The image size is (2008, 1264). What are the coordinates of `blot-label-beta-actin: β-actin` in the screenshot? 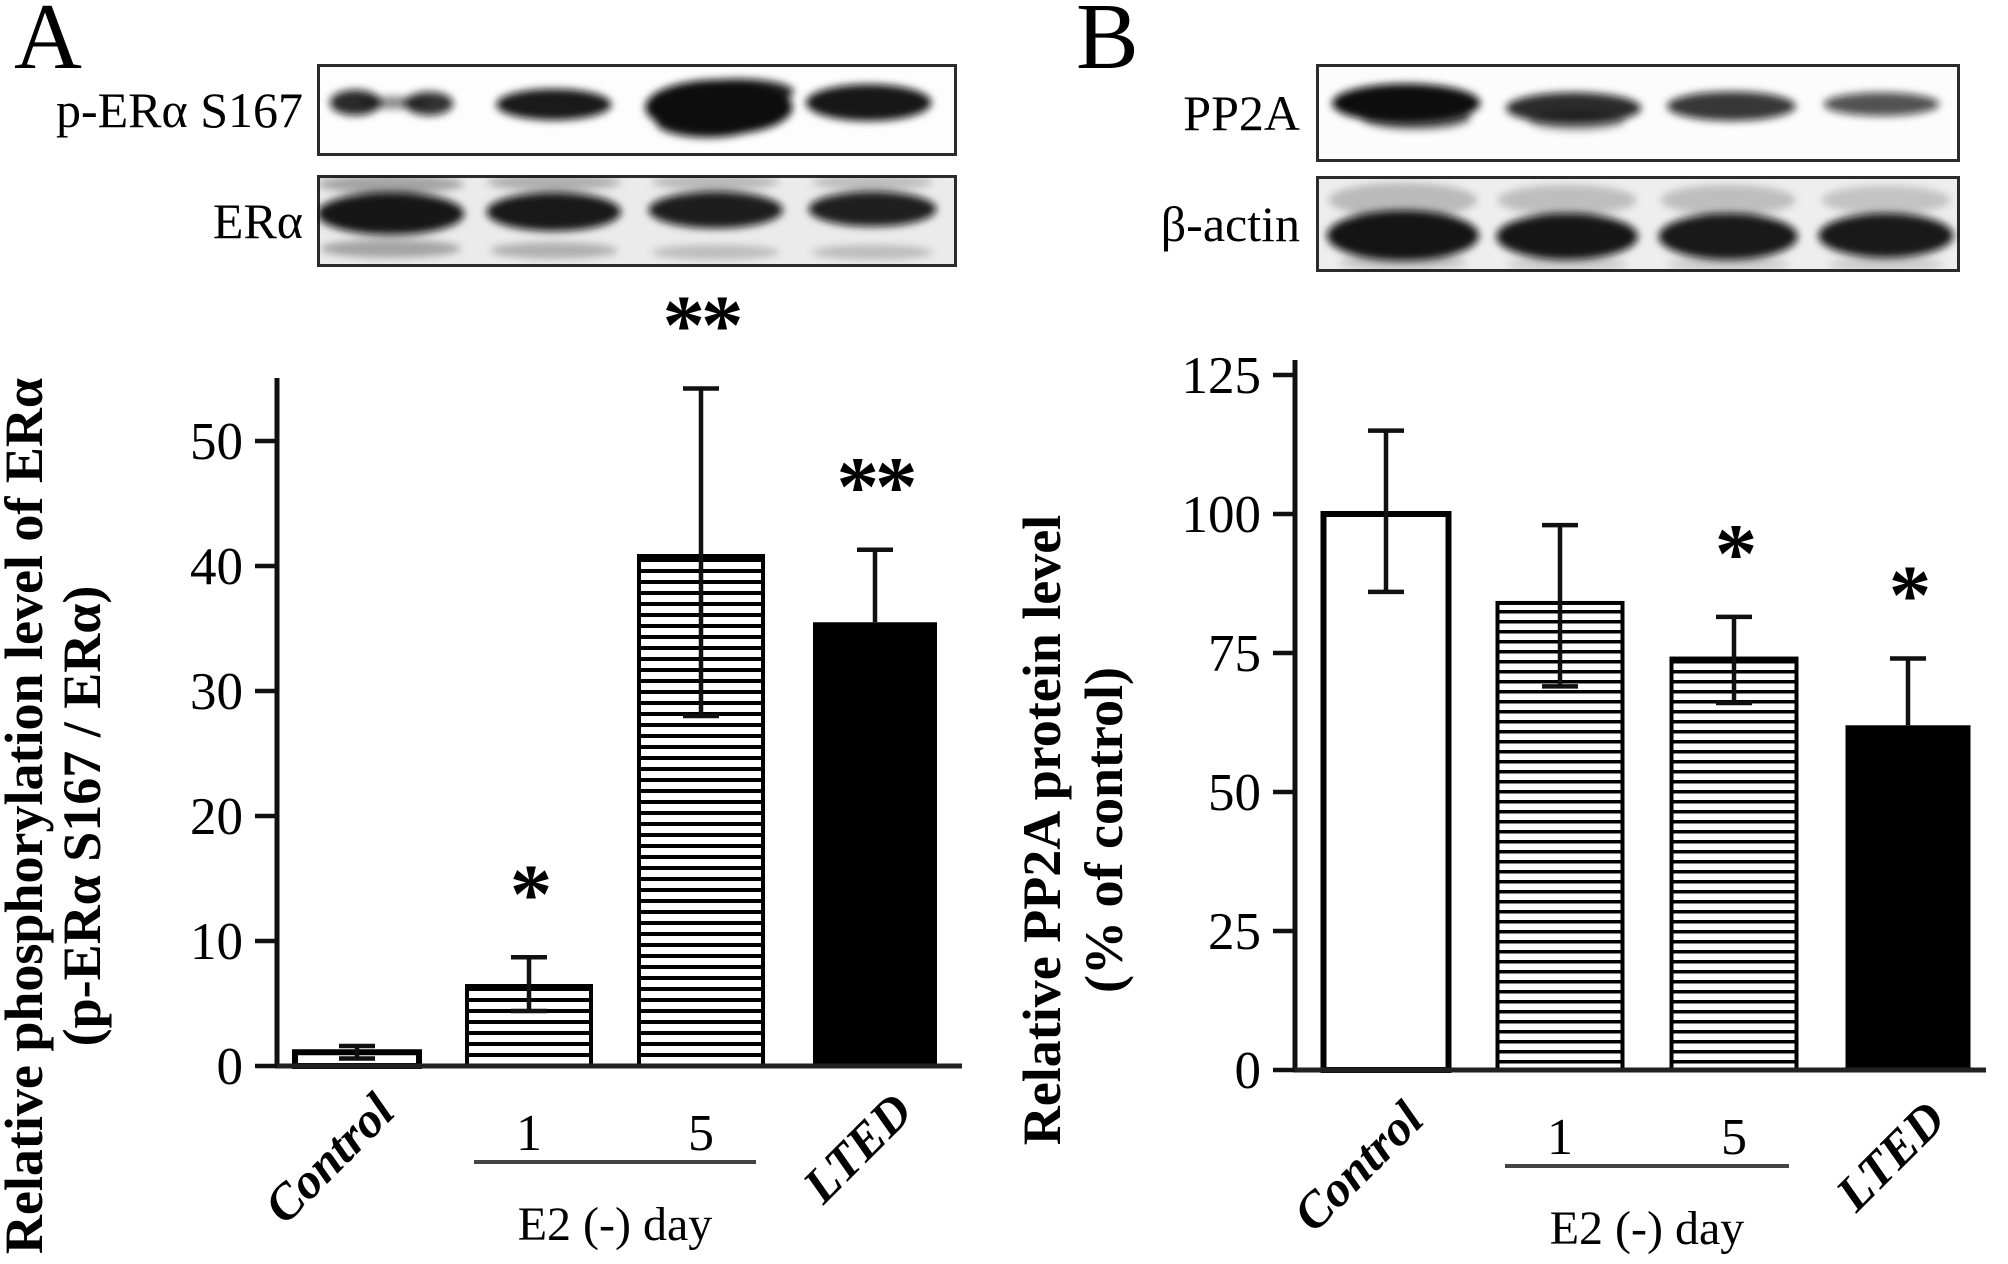 It's located at (1230, 224).